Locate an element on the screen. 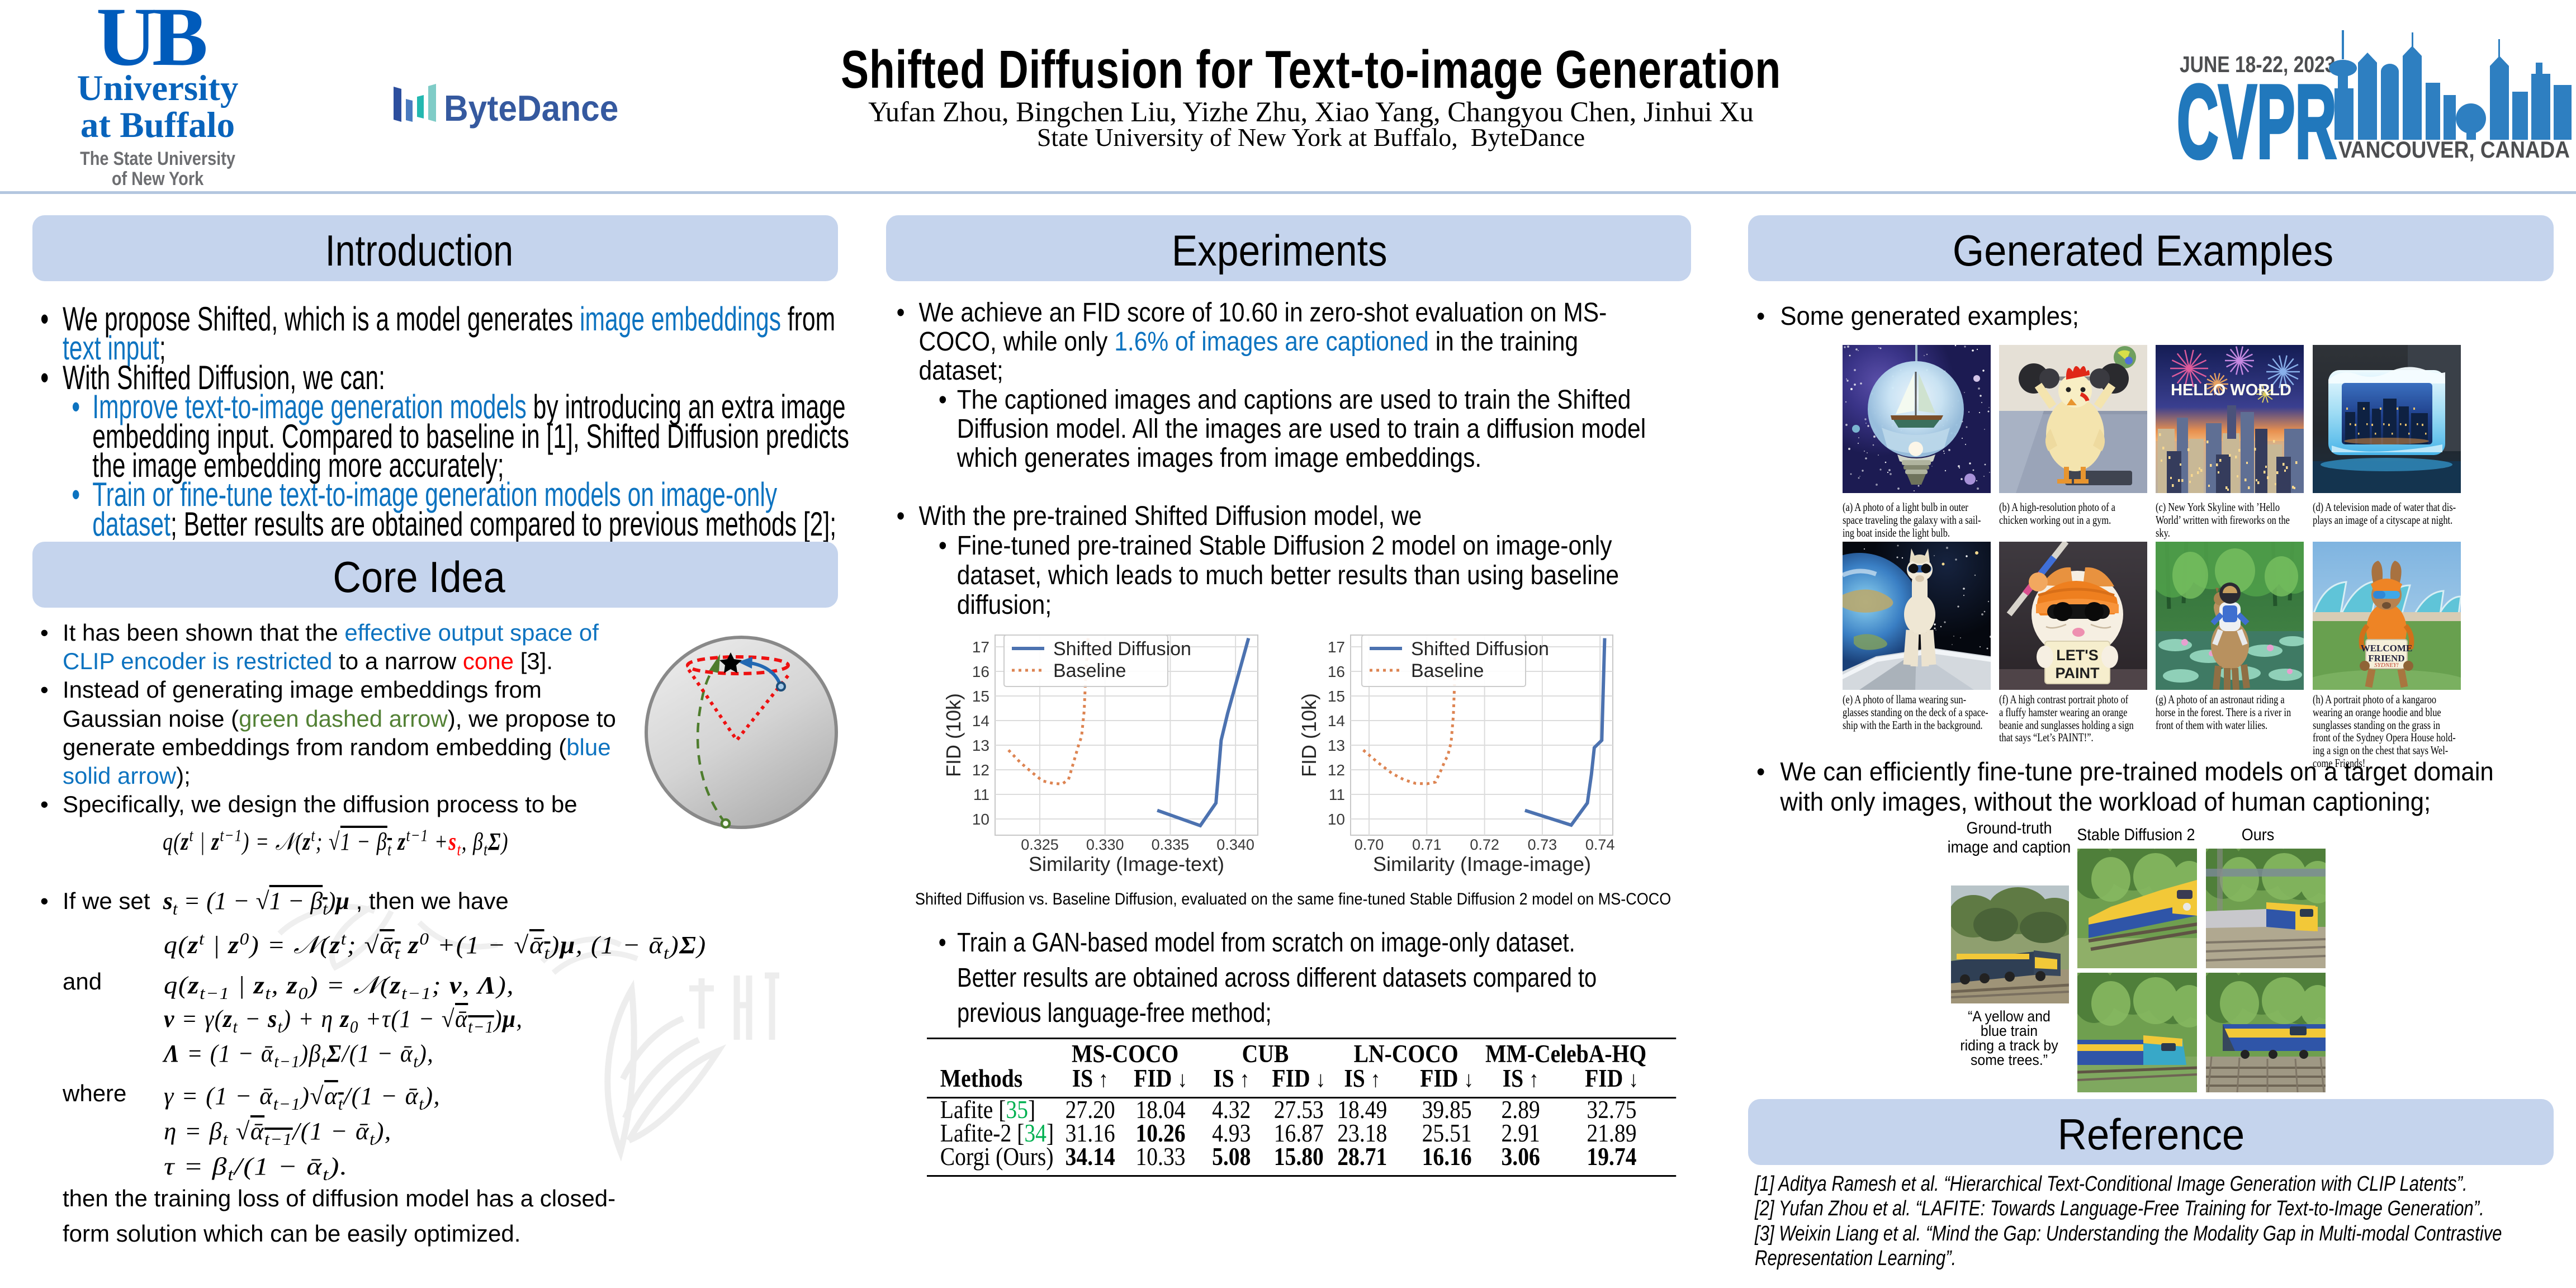  svg-text: Similarity (Image-text) is located at coordinates (1126, 864).